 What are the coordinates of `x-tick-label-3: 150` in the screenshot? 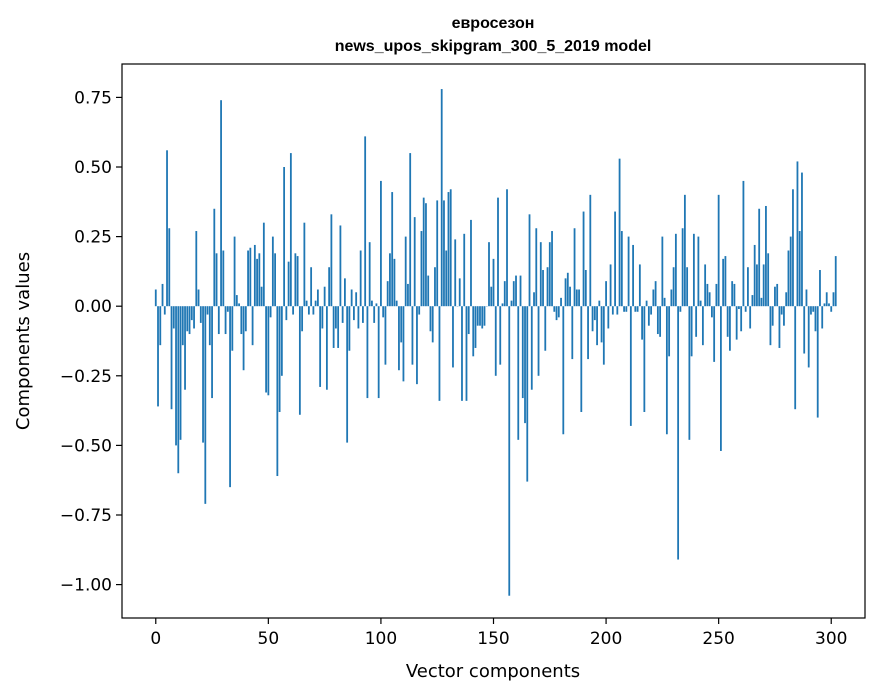 It's located at (493, 639).